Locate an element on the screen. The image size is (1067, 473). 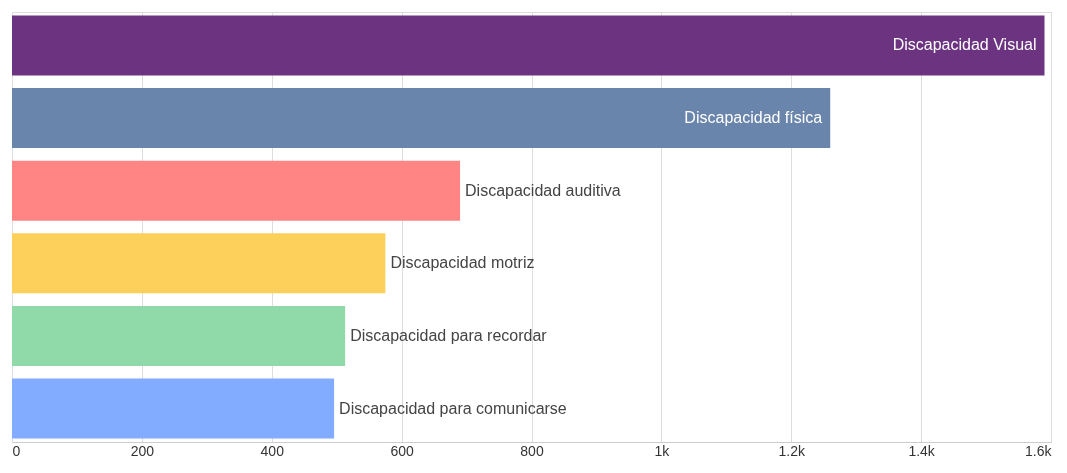
y-tick-label: Discapacidad para comunicarse is located at coordinates (453, 408).